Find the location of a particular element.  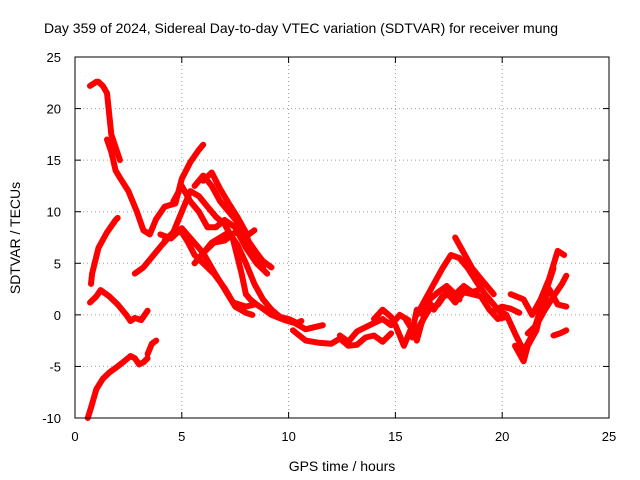

y-tick-label: 0 is located at coordinates (57, 315).